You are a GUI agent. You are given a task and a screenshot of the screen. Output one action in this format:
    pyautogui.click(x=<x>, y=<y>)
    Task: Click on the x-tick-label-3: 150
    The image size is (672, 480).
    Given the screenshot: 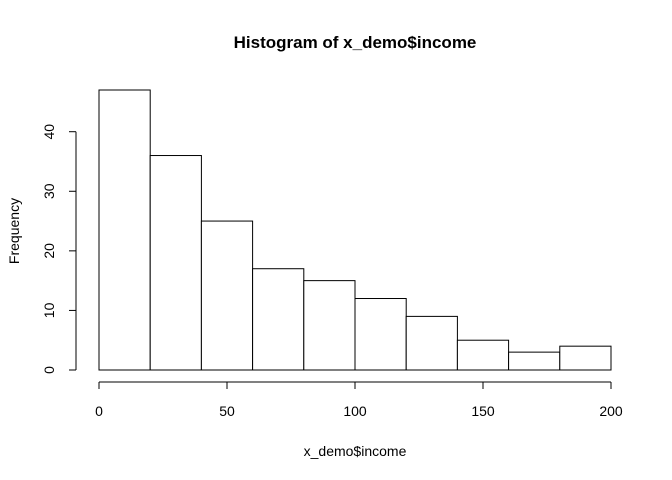 What is the action you would take?
    pyautogui.click(x=483, y=411)
    